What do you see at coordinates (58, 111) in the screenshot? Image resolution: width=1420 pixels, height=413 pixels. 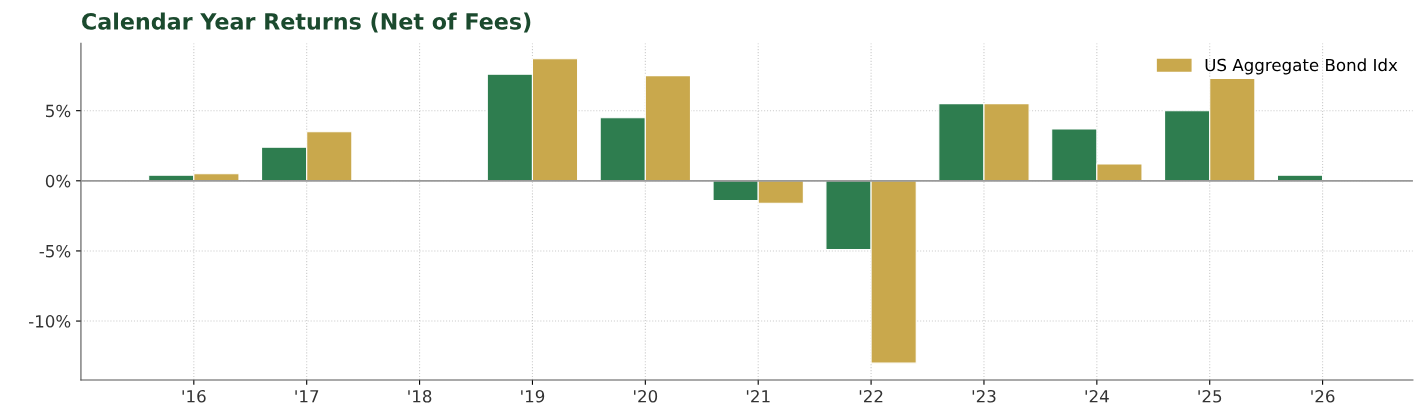 I see `y-tick-label: 5%` at bounding box center [58, 111].